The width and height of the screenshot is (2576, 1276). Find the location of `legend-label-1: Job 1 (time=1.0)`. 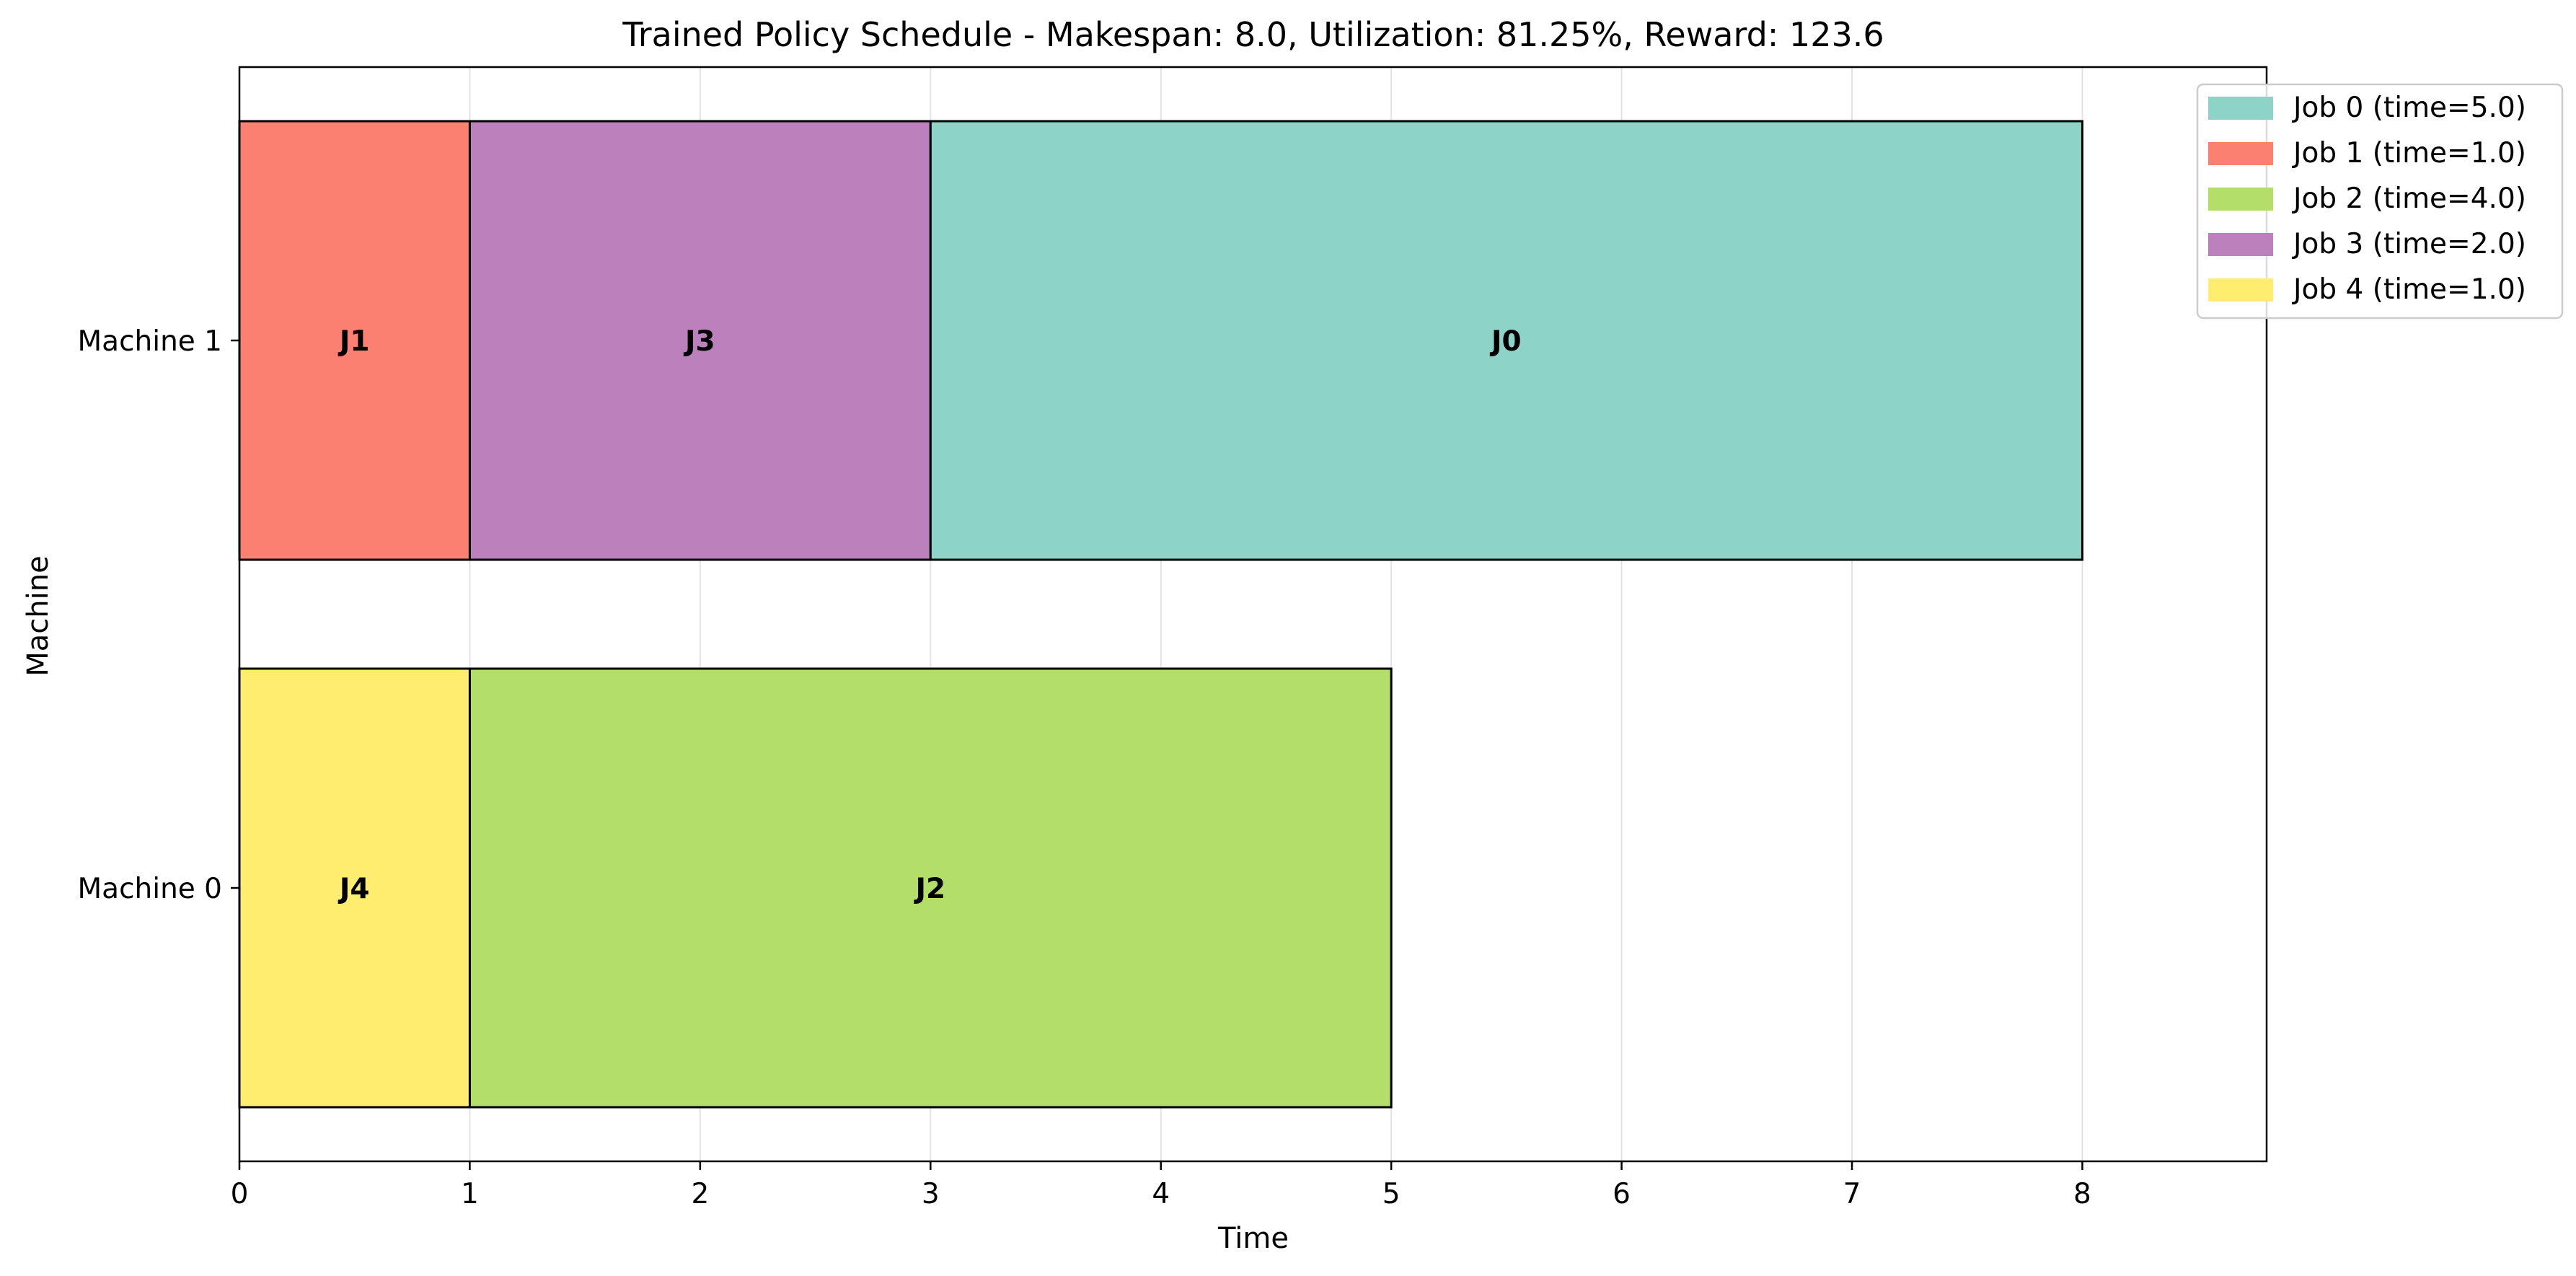

legend-label-1: Job 1 (time=1.0) is located at coordinates (2408, 153).